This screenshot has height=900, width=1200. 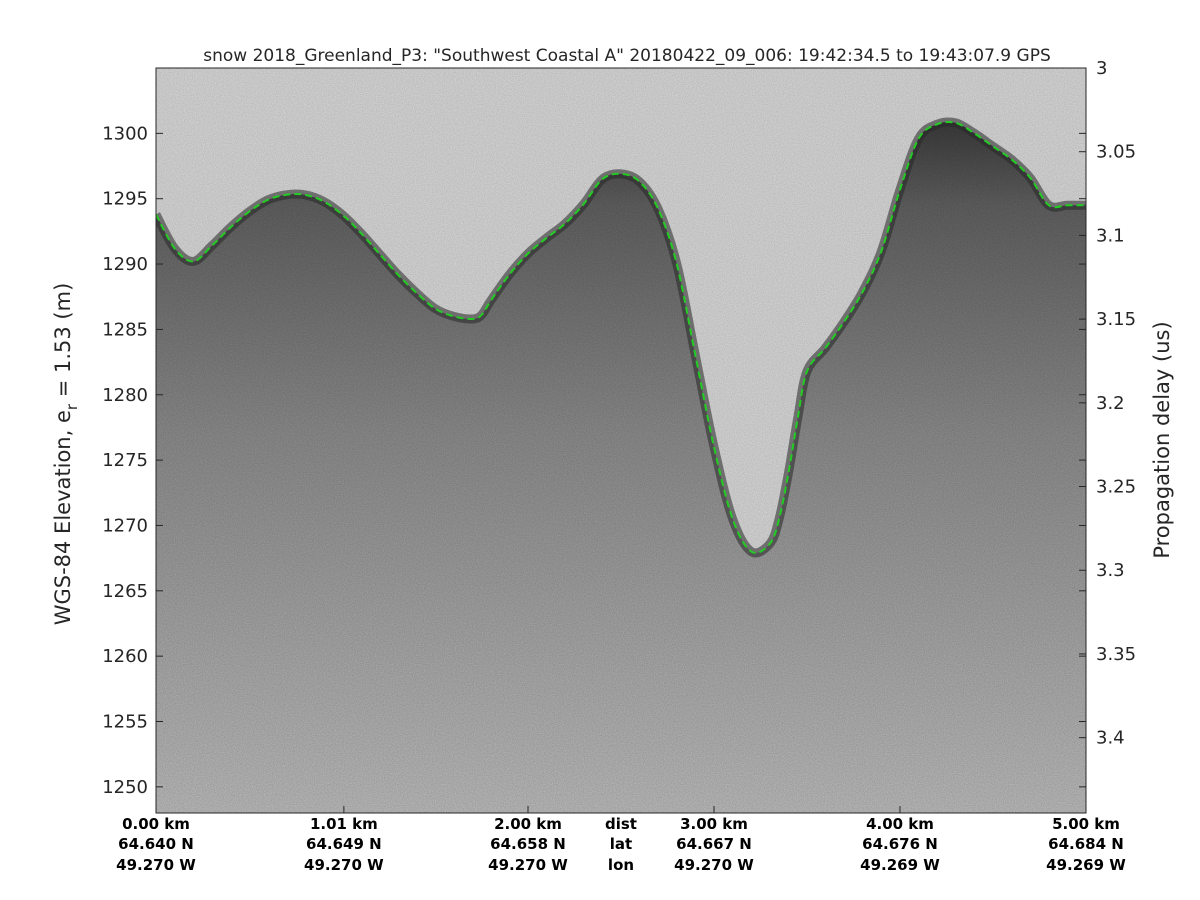 What do you see at coordinates (125, 591) in the screenshot?
I see `left-tick-label: 1265` at bounding box center [125, 591].